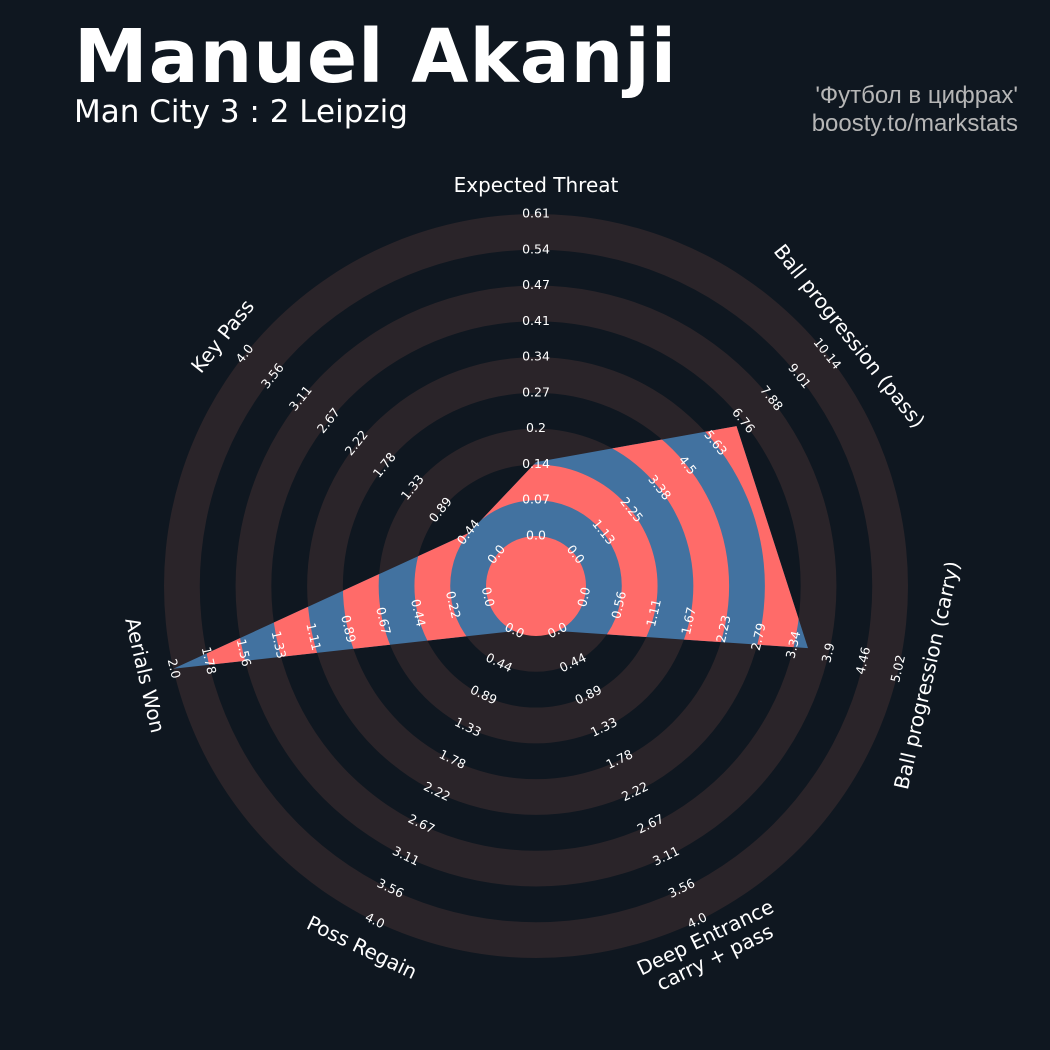  I want to click on tick-label: 0.22, so click(453, 605).